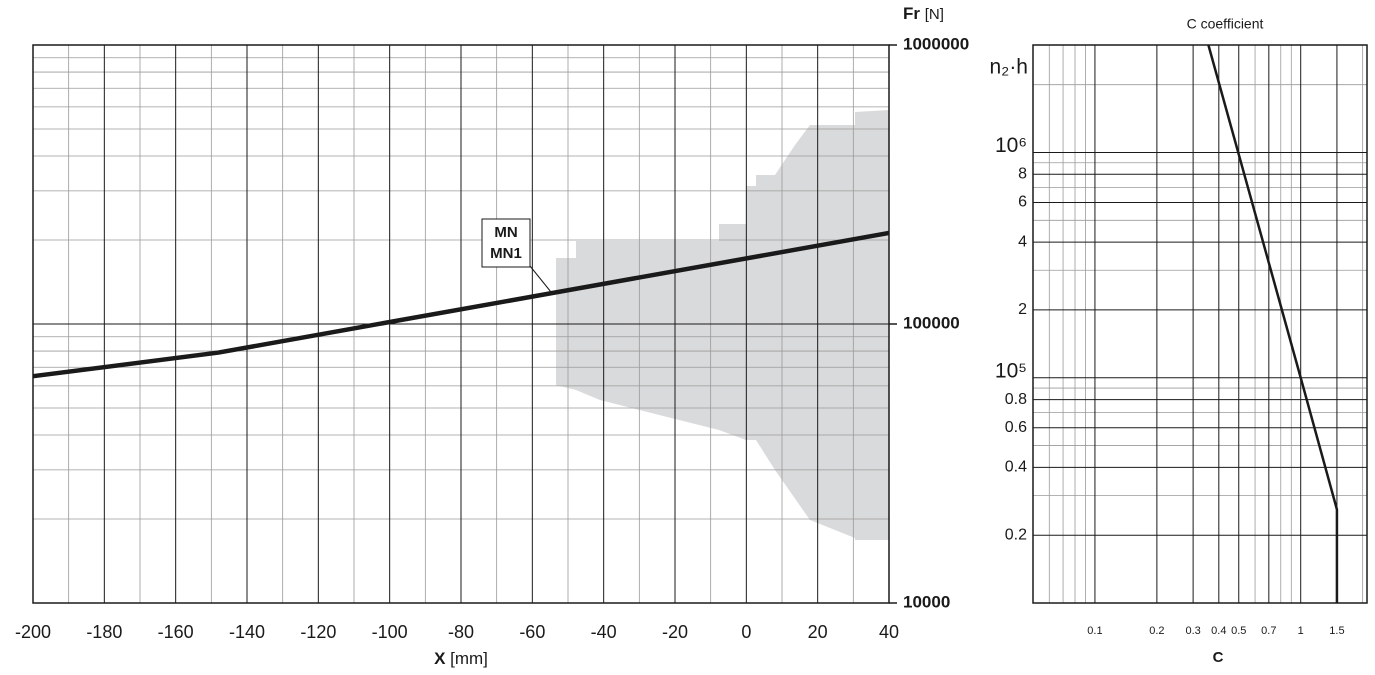 The height and width of the screenshot is (675, 1375). Describe the element at coordinates (1192, 631) in the screenshot. I see `x-tick-label: 0.3` at that location.